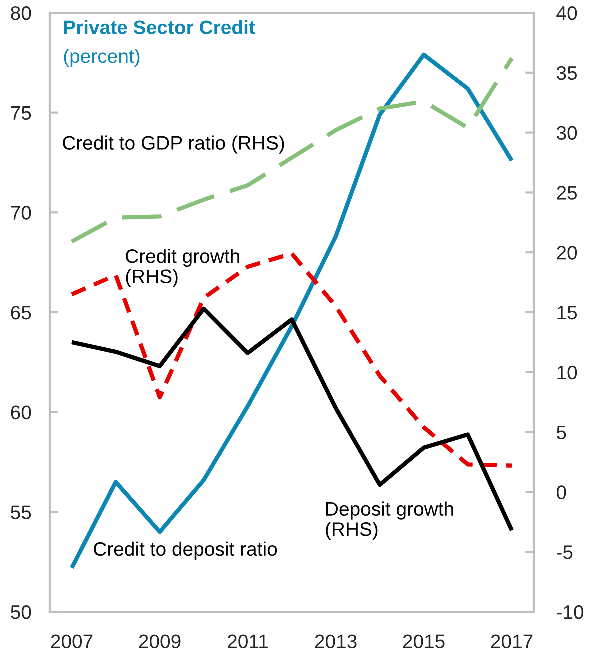  What do you see at coordinates (102, 58) in the screenshot?
I see `text: (percent)` at bounding box center [102, 58].